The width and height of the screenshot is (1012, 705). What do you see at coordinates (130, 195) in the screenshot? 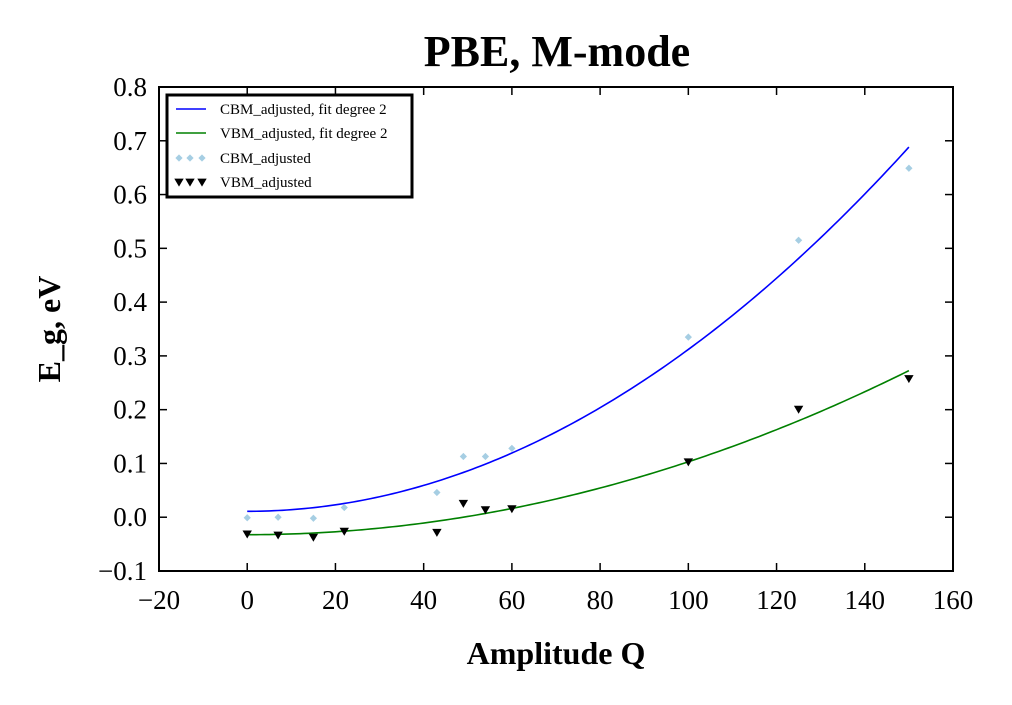
I see `y-tick-label: 0.6` at bounding box center [130, 195].